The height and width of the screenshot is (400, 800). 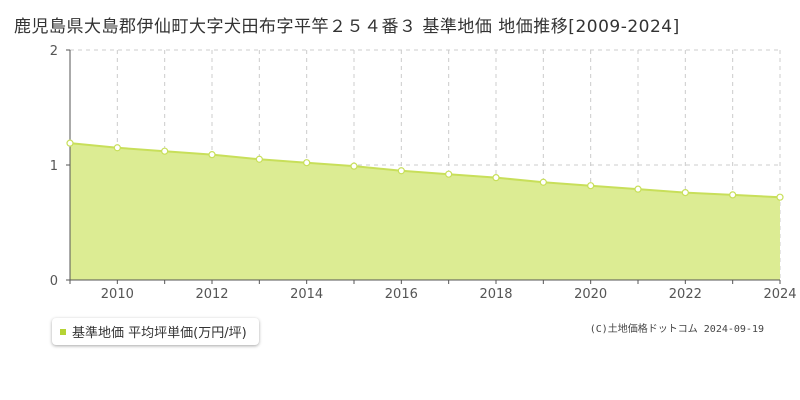 I want to click on x-tick-label: 2022, so click(x=685, y=294).